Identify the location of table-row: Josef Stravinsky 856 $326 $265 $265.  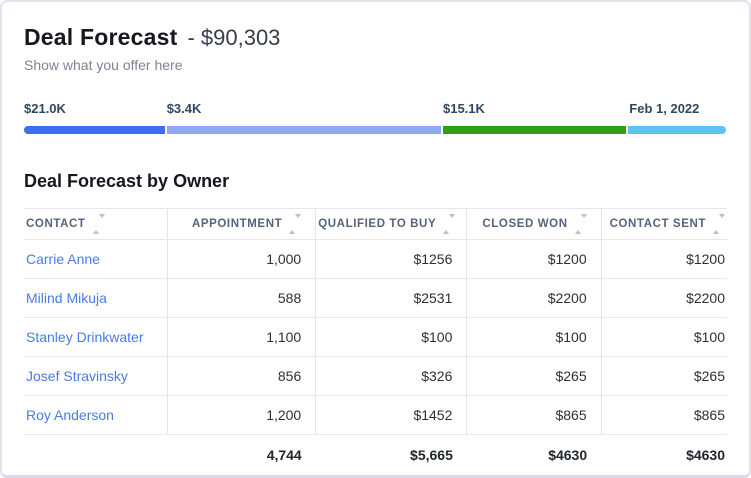
(375, 376).